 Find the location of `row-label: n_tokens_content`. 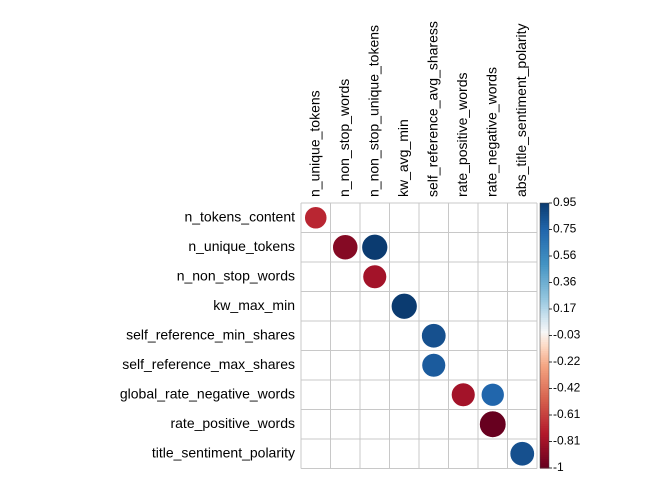

row-label: n_tokens_content is located at coordinates (239, 216).